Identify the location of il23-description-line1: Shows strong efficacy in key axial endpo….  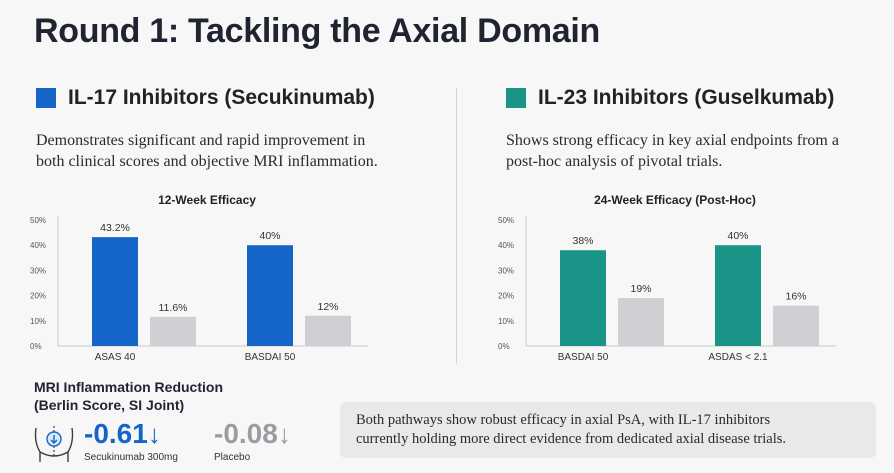
(672, 140).